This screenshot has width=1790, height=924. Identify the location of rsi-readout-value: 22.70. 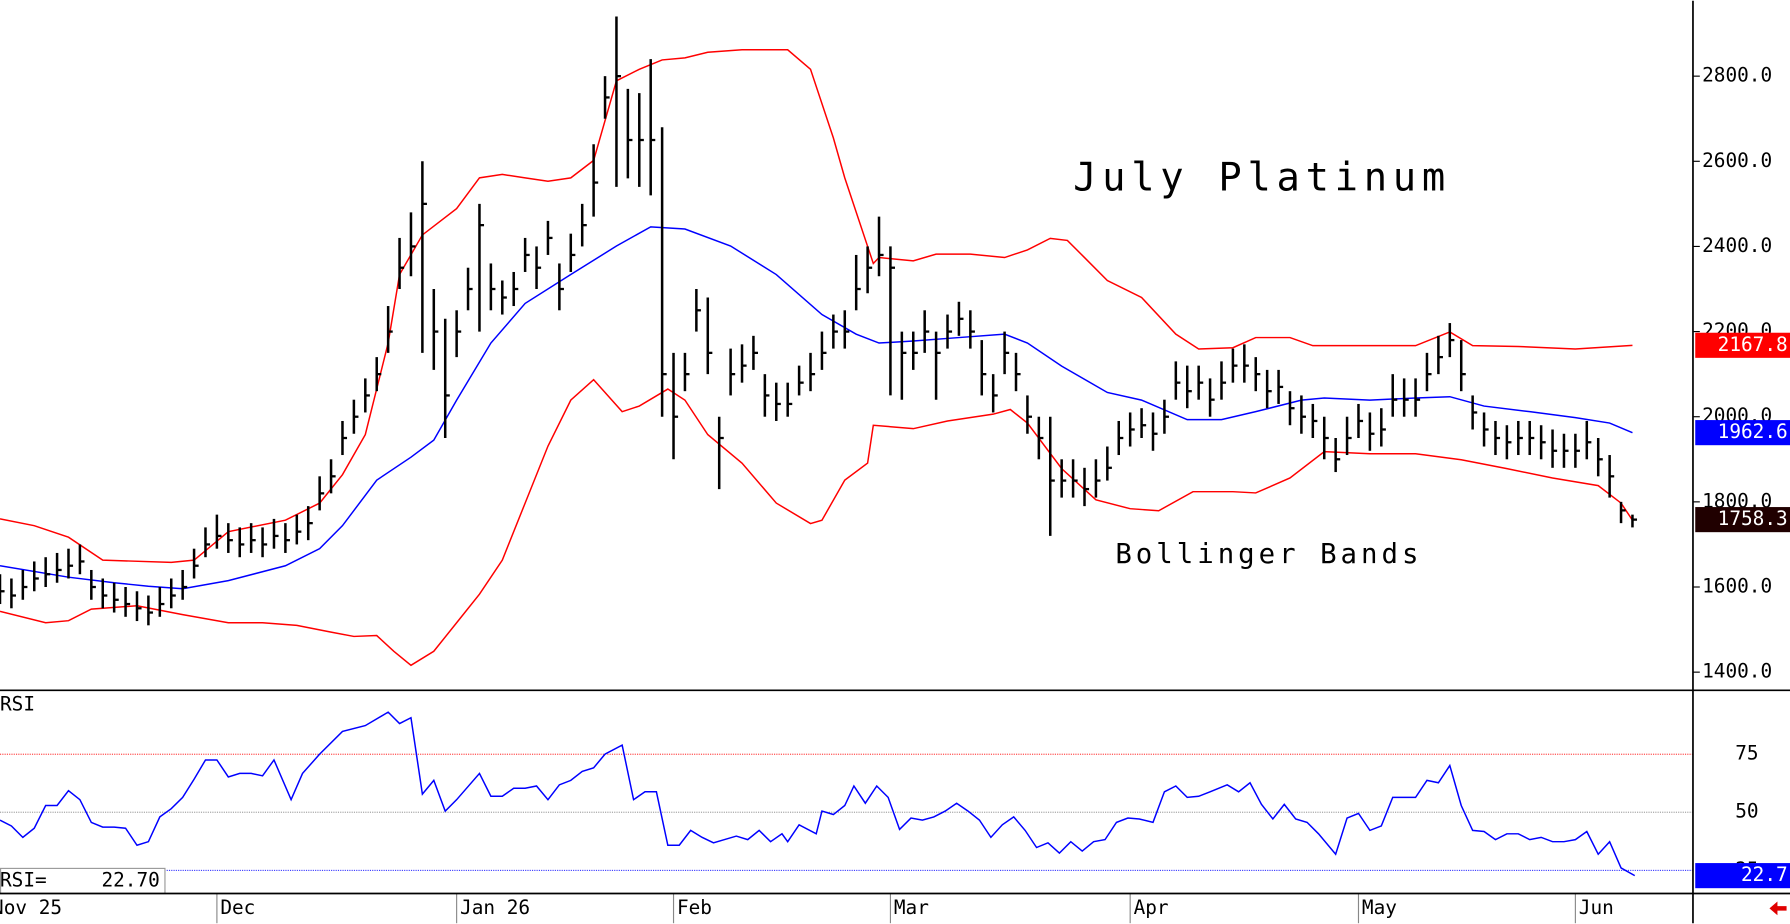
(130, 879).